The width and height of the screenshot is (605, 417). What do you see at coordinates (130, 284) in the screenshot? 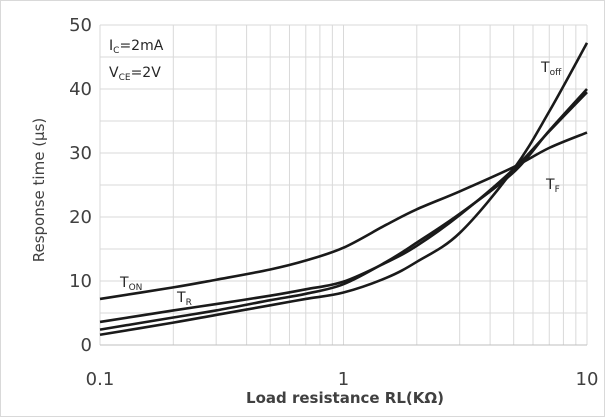
I see `series-label-t-on: TON` at bounding box center [130, 284].